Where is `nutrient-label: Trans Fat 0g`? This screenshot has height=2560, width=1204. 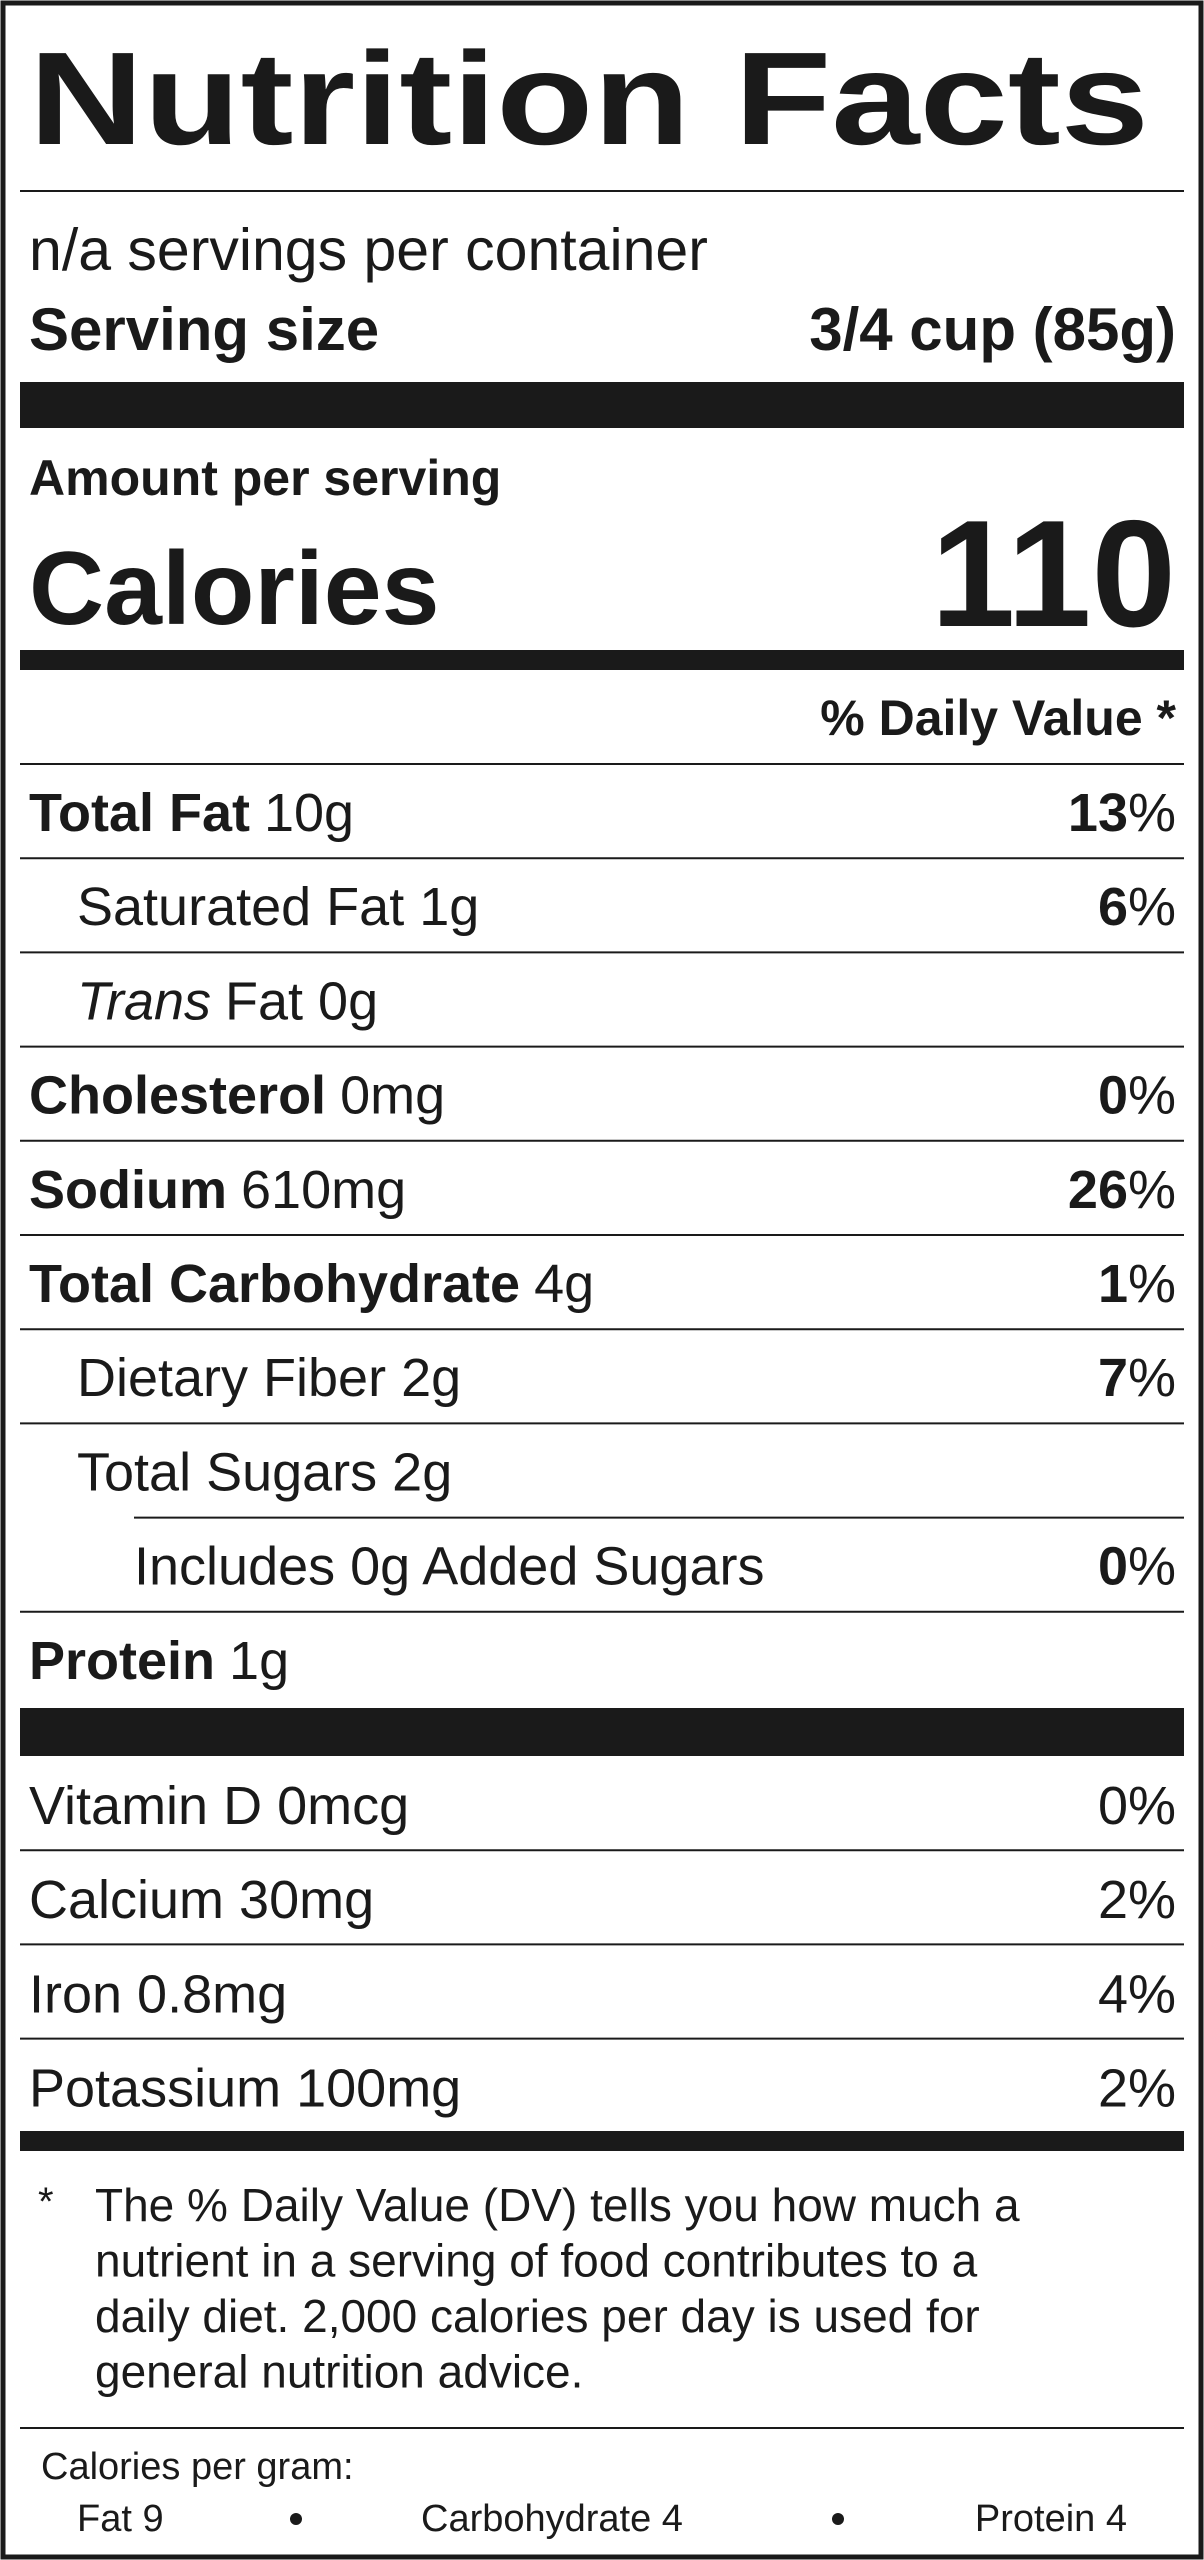
nutrient-label: Trans Fat 0g is located at coordinates (227, 1001).